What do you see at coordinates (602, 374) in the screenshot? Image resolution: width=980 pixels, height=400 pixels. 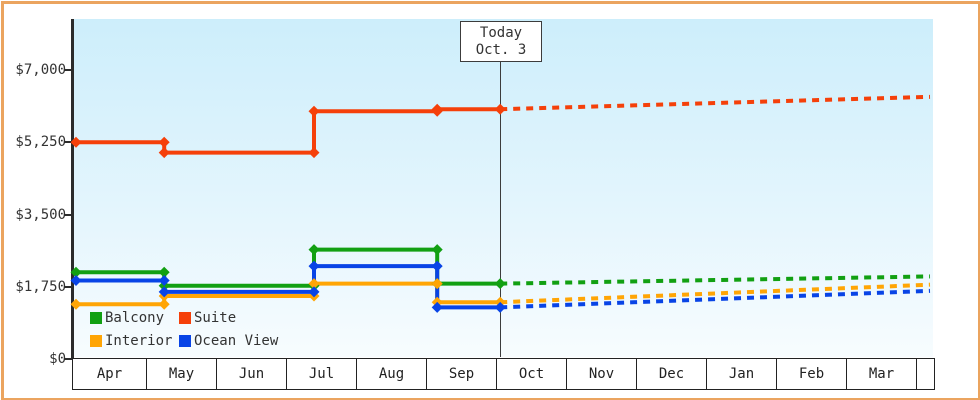 I see `month-cell-nov: Nov` at bounding box center [602, 374].